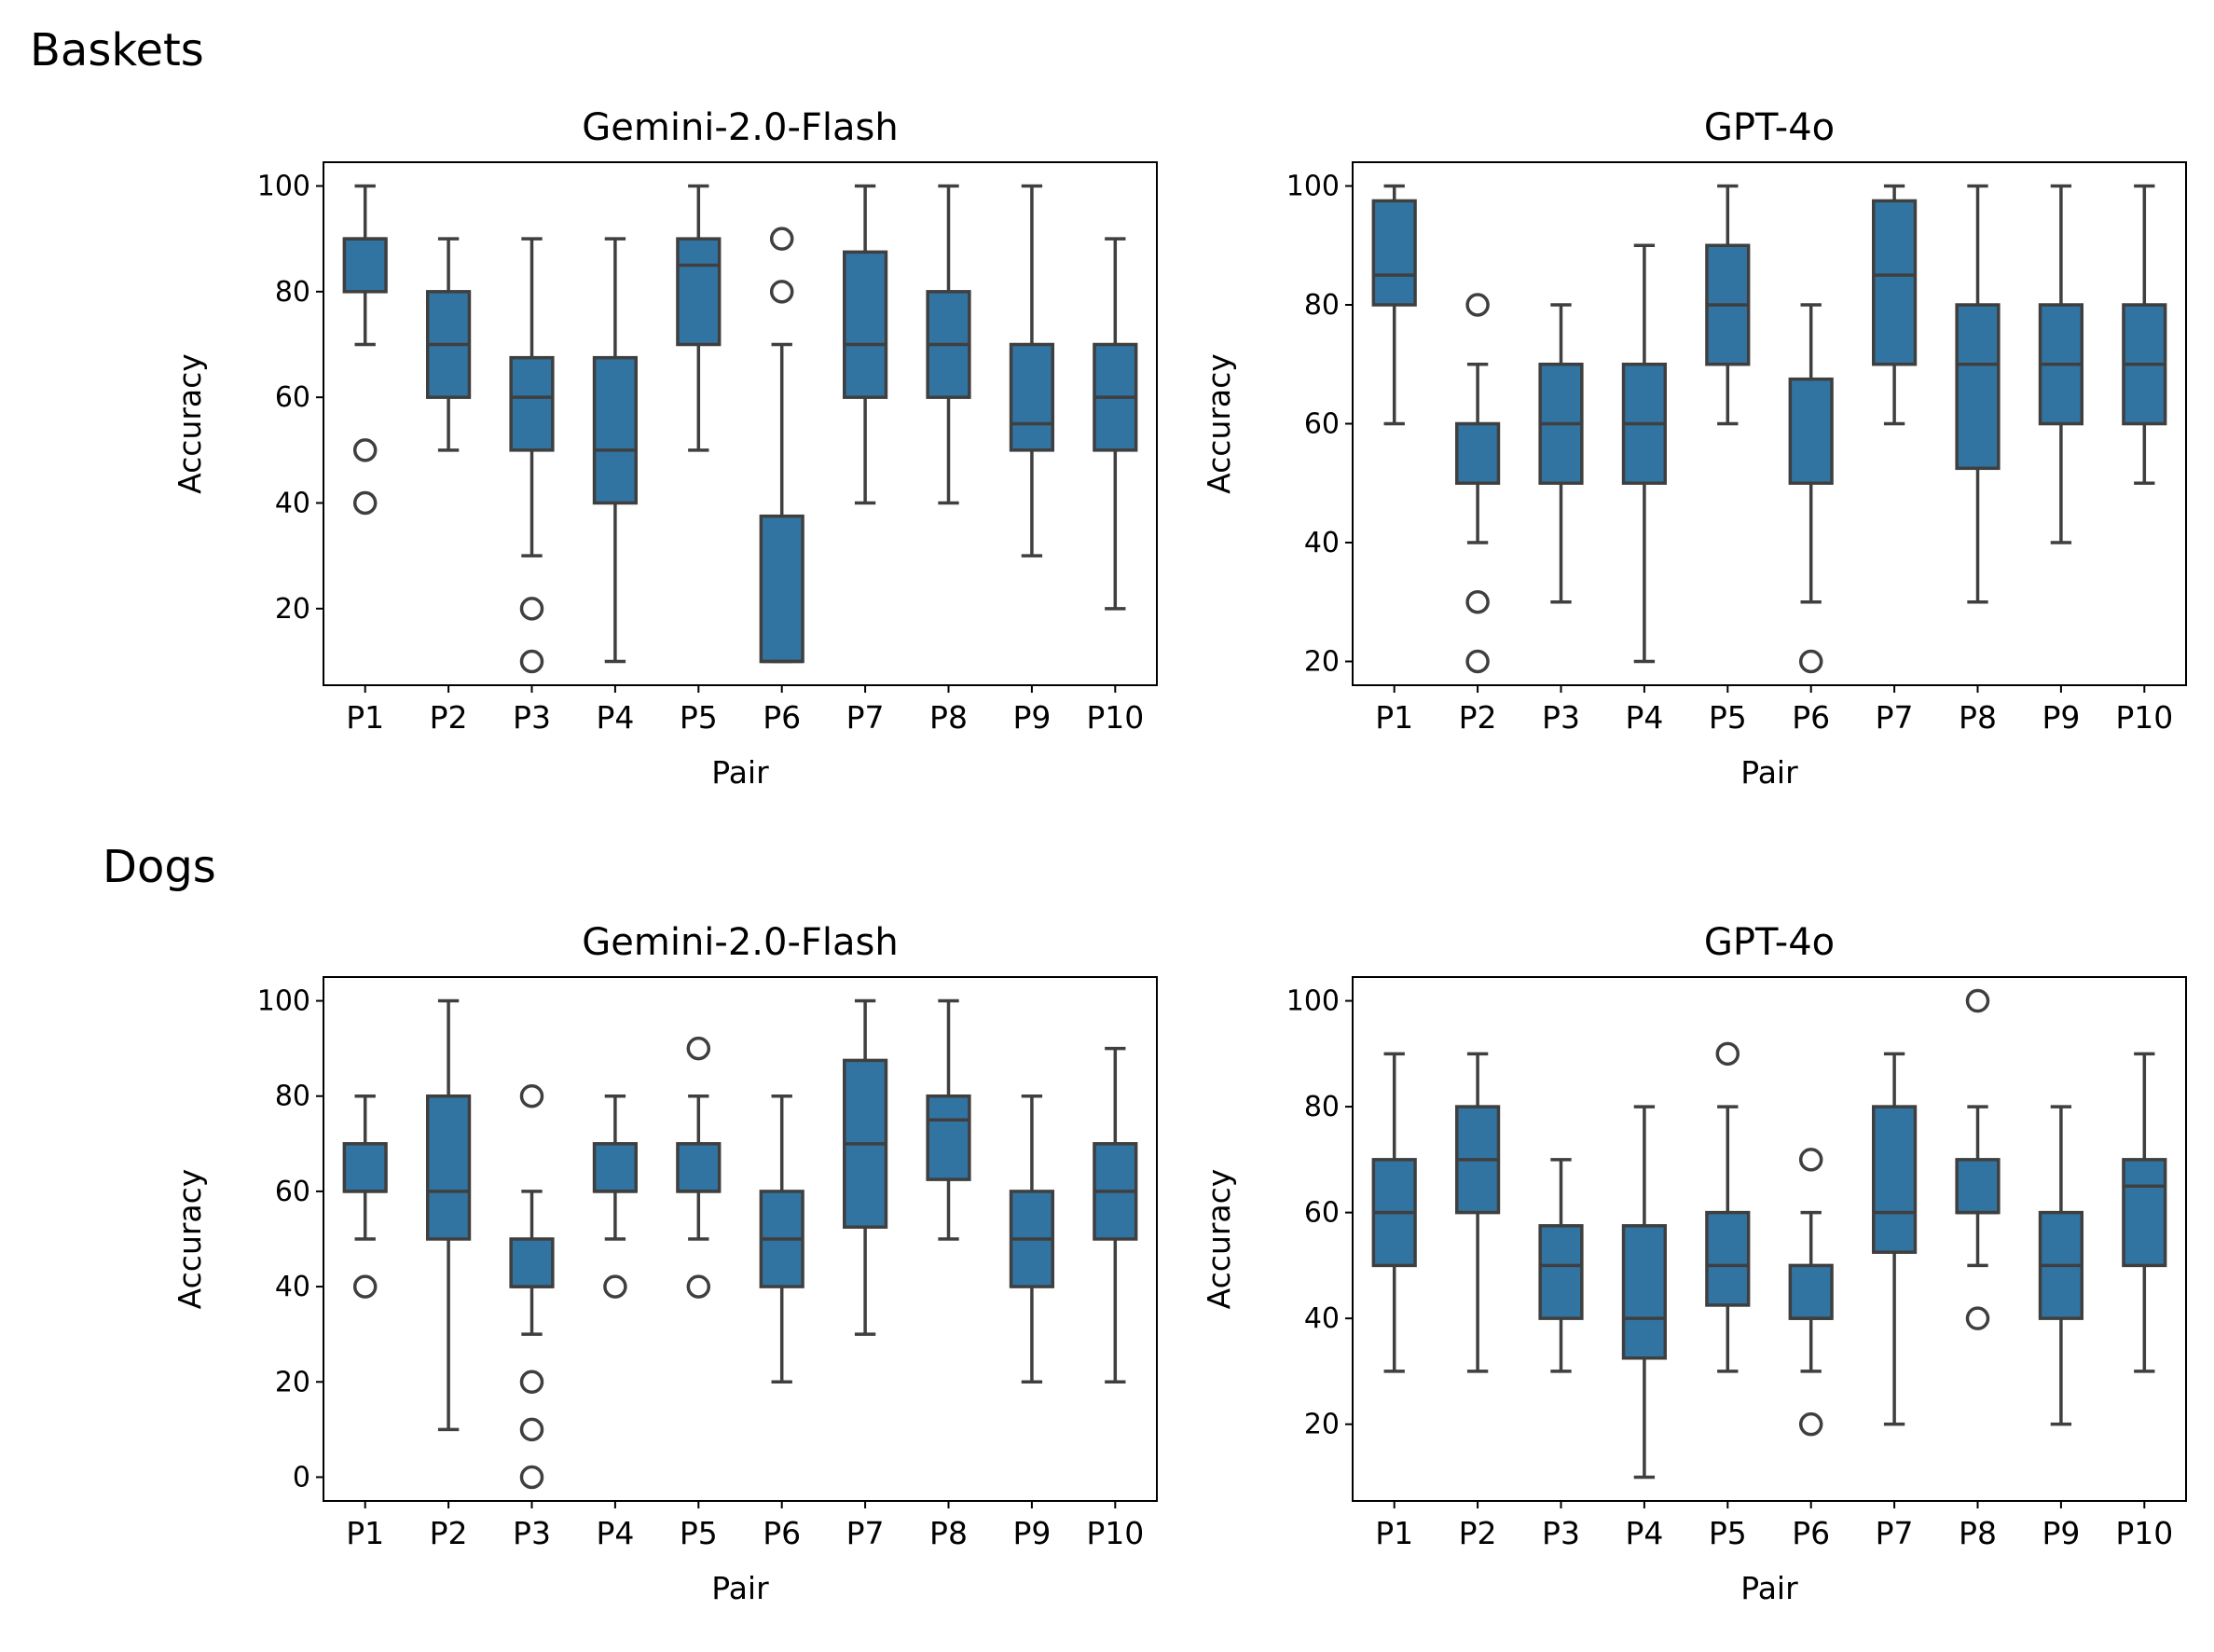 The width and height of the screenshot is (2214, 1652). Describe the element at coordinates (301, 1478) in the screenshot. I see `y-tick-label: 0` at that location.